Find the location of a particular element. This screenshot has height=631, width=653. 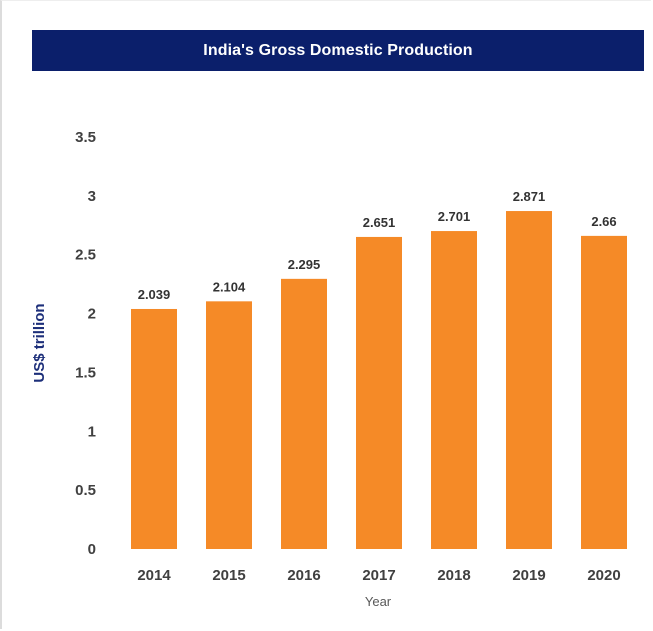

bar-value-label: 2.039 is located at coordinates (154, 294).